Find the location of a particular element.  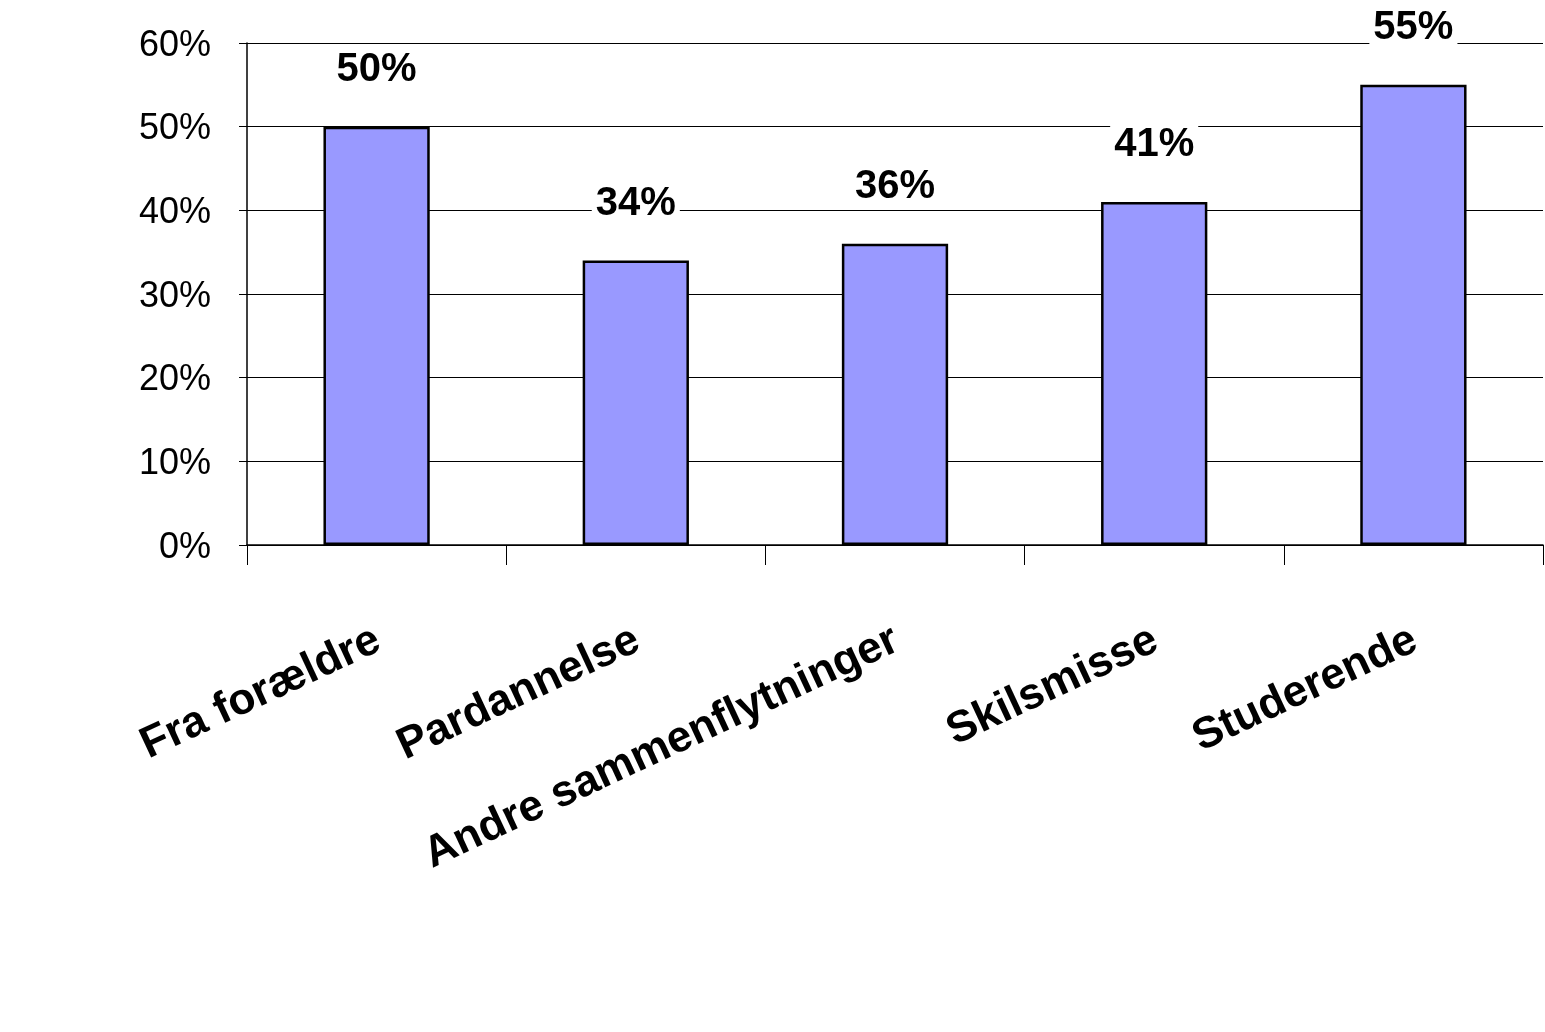

y-tick-label: 50% is located at coordinates (174, 127).